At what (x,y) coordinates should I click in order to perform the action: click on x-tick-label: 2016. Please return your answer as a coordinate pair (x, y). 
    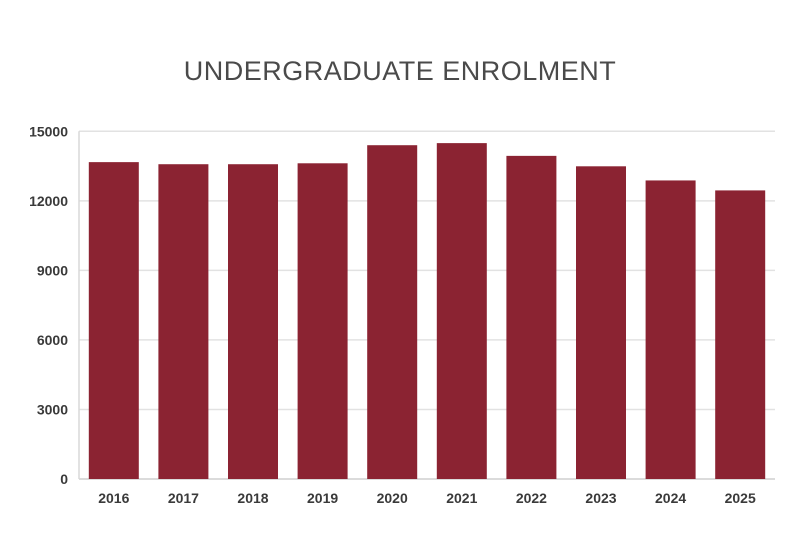
    Looking at the image, I should click on (113, 498).